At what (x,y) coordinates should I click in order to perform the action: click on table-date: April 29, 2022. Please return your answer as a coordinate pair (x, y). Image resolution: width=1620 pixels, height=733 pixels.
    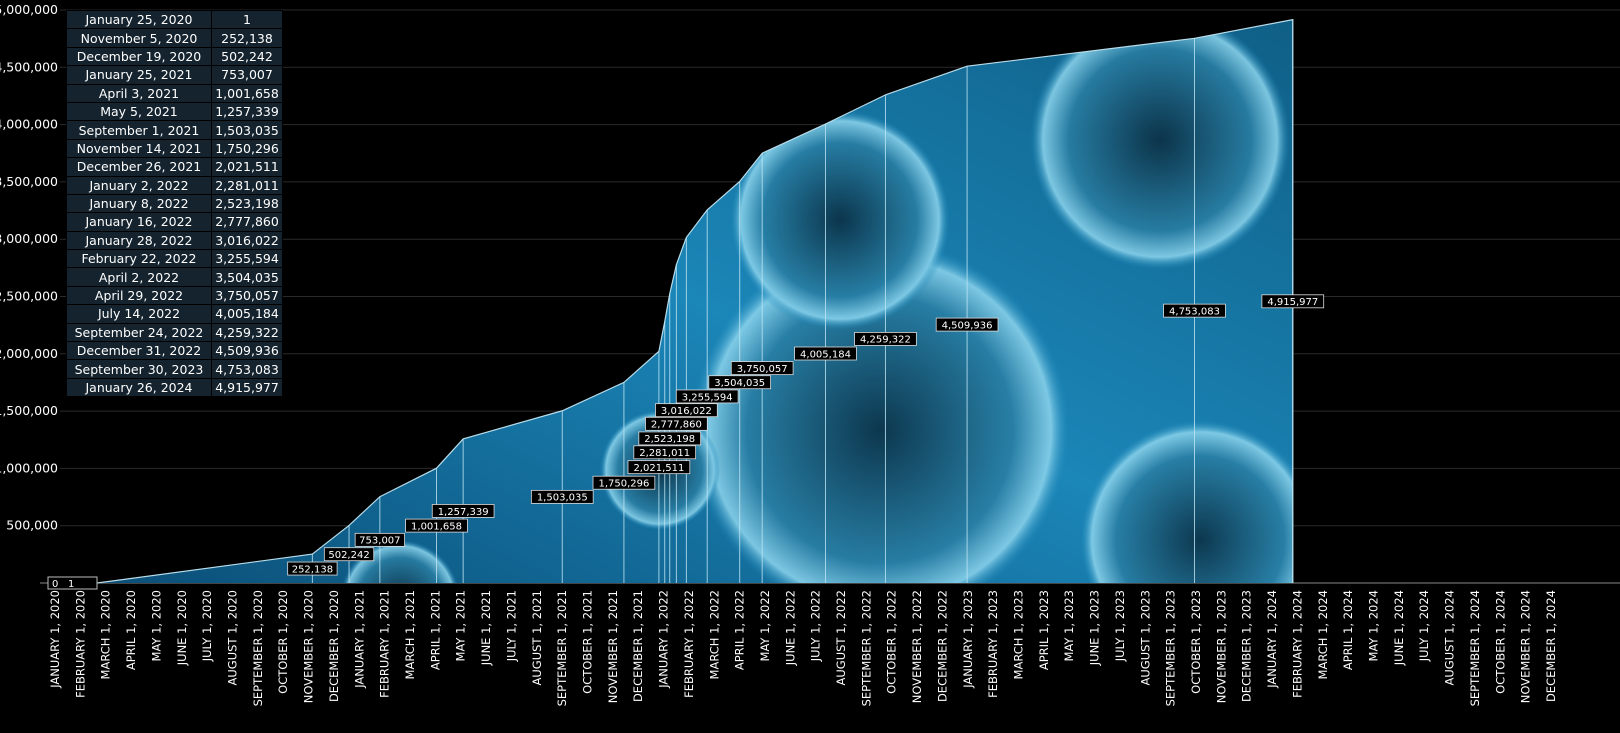
    Looking at the image, I should click on (139, 295).